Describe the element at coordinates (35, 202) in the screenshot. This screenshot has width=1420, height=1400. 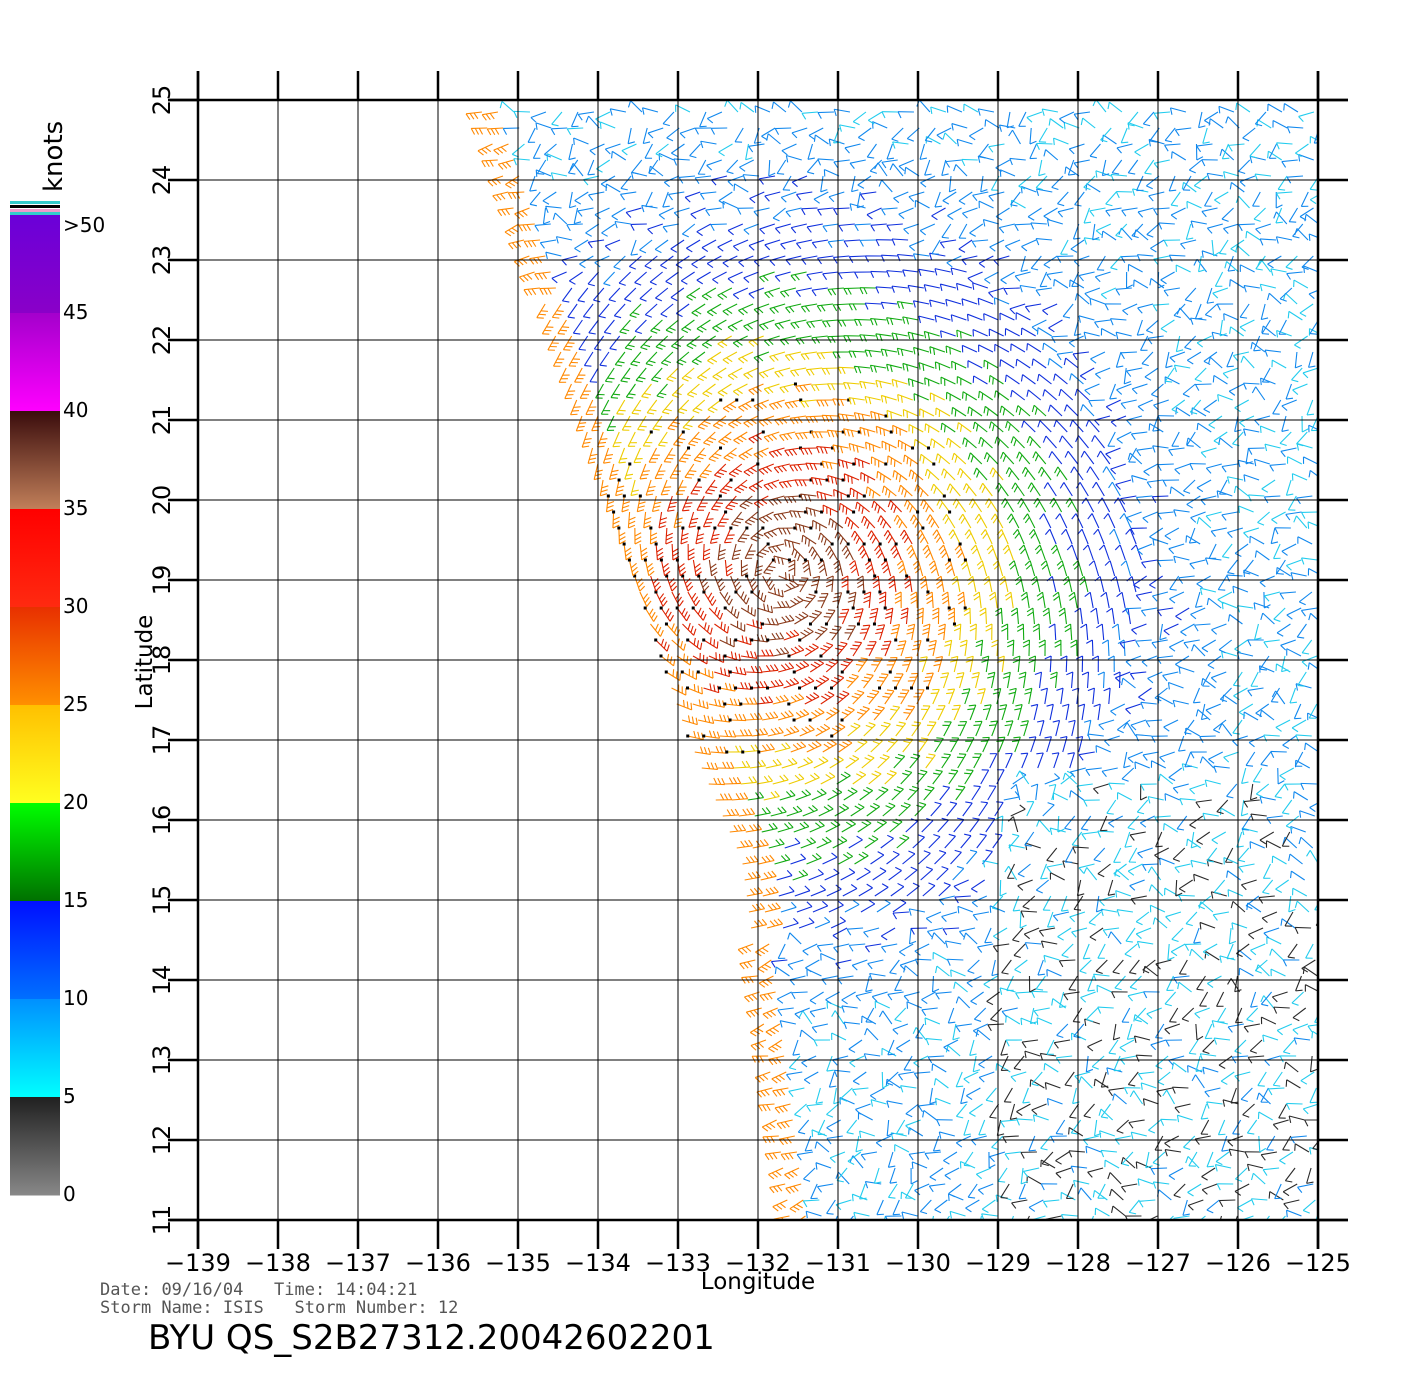
I see `legend-swatch` at that location.